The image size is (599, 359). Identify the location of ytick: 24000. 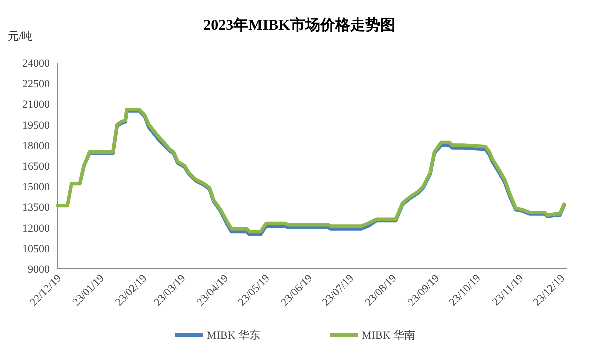
(36, 64).